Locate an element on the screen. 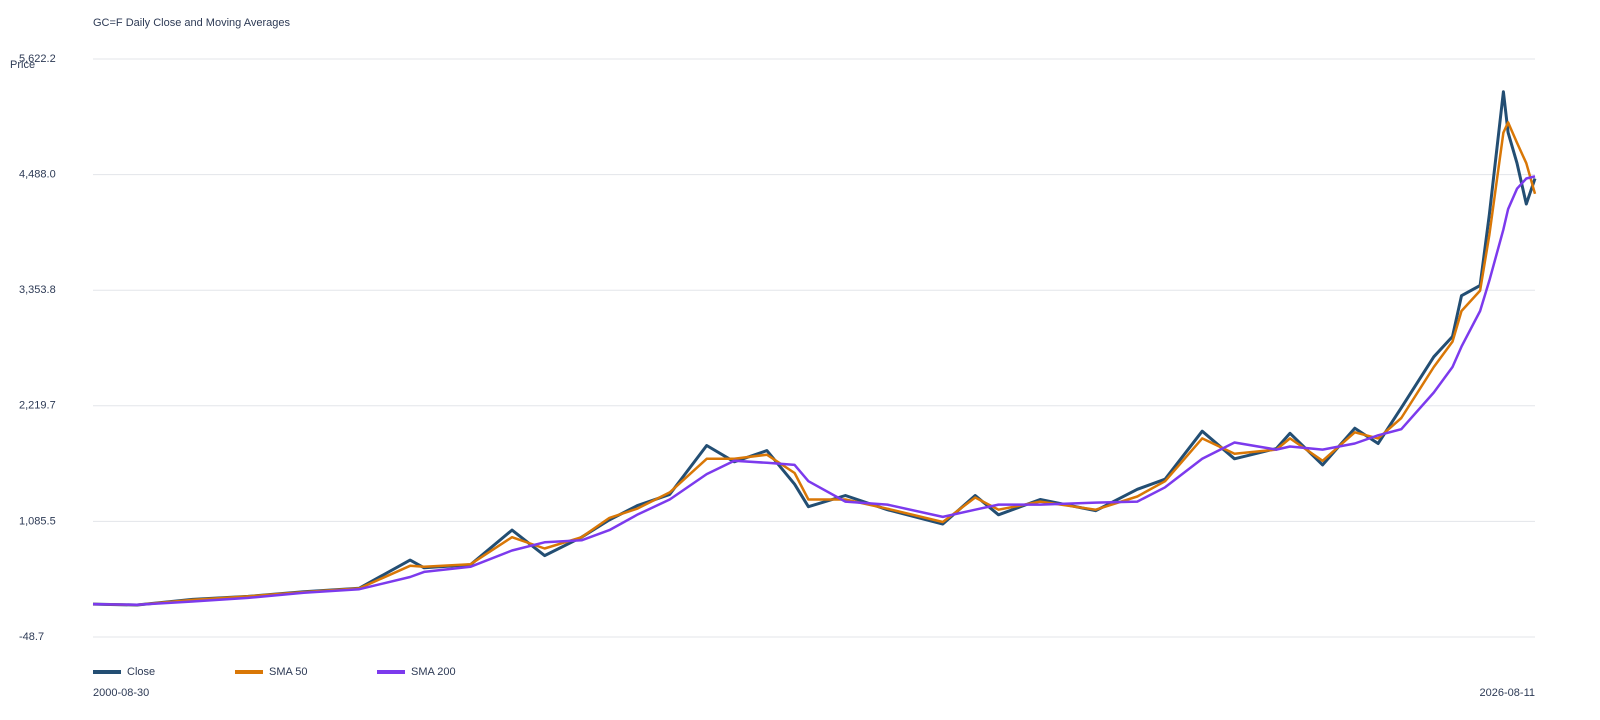  x-tick-label: 2000-08-30 is located at coordinates (121, 693).